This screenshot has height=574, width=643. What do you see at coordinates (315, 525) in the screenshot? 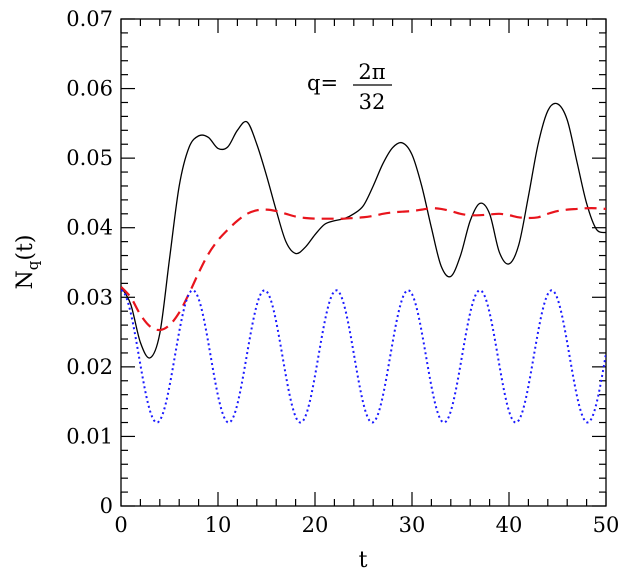
I see `x-tick-label: 20` at bounding box center [315, 525].